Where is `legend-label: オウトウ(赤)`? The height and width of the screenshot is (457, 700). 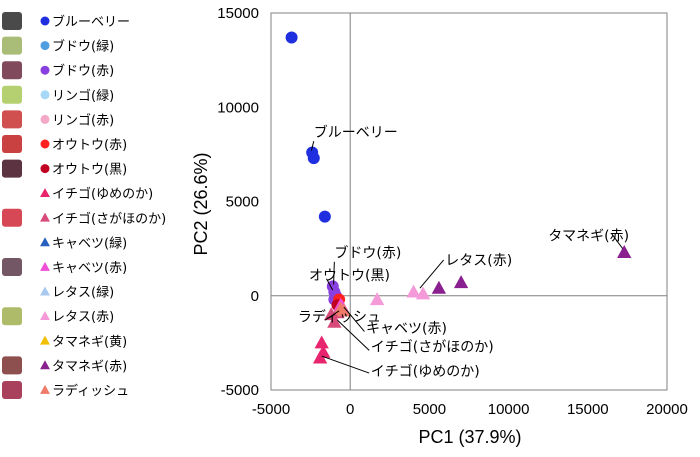 legend-label: オウトウ(赤) is located at coordinates (89, 145).